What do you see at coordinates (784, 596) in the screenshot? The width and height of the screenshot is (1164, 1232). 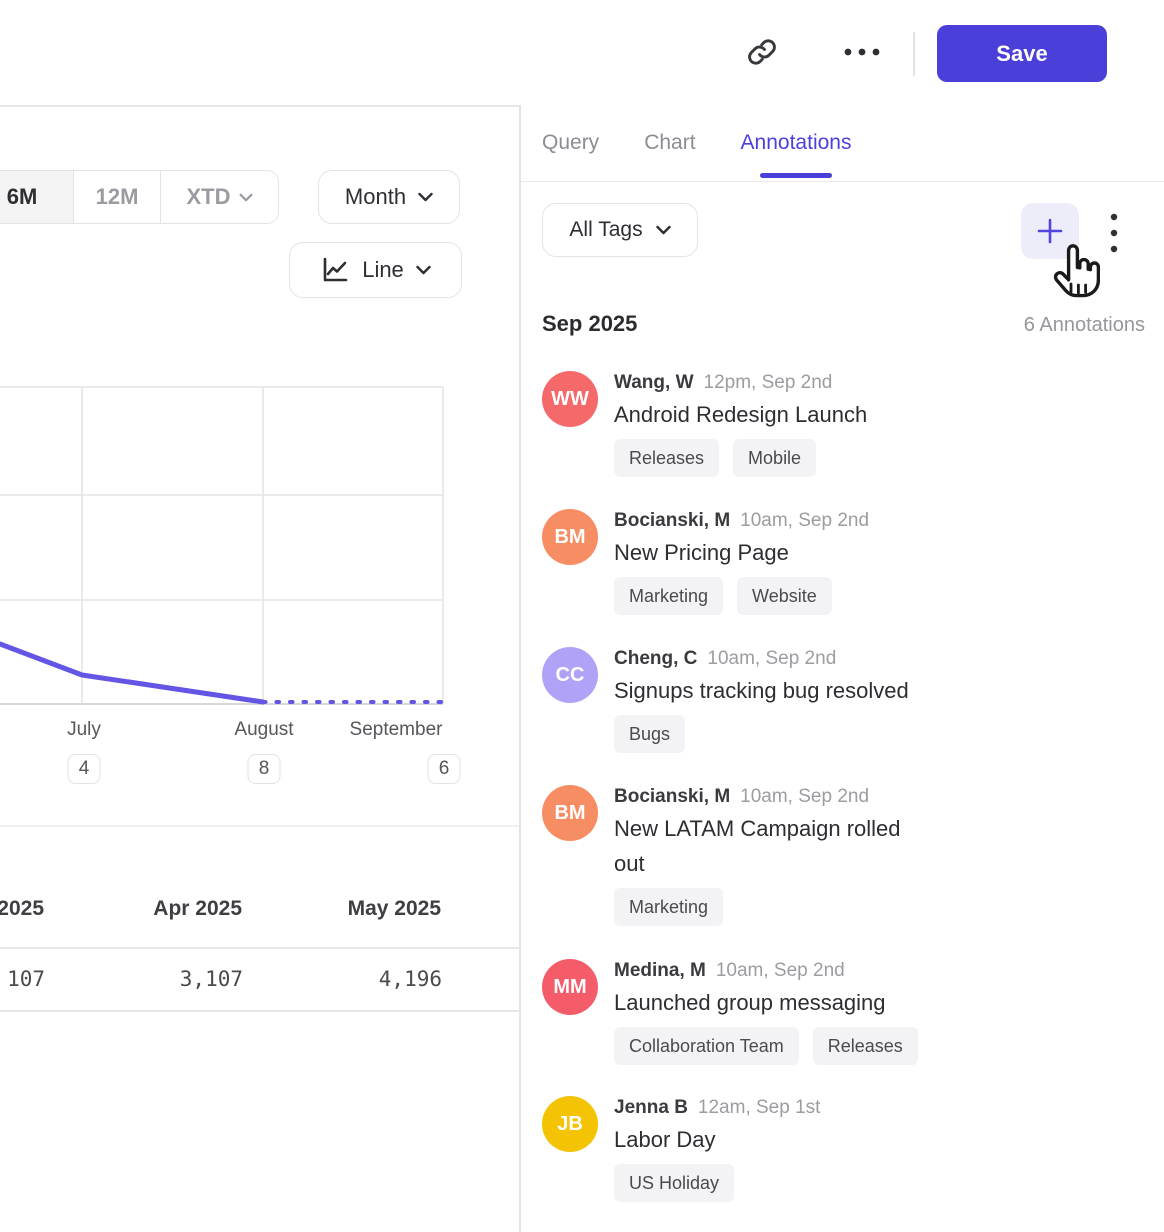 I see `annotation-tag: Website` at bounding box center [784, 596].